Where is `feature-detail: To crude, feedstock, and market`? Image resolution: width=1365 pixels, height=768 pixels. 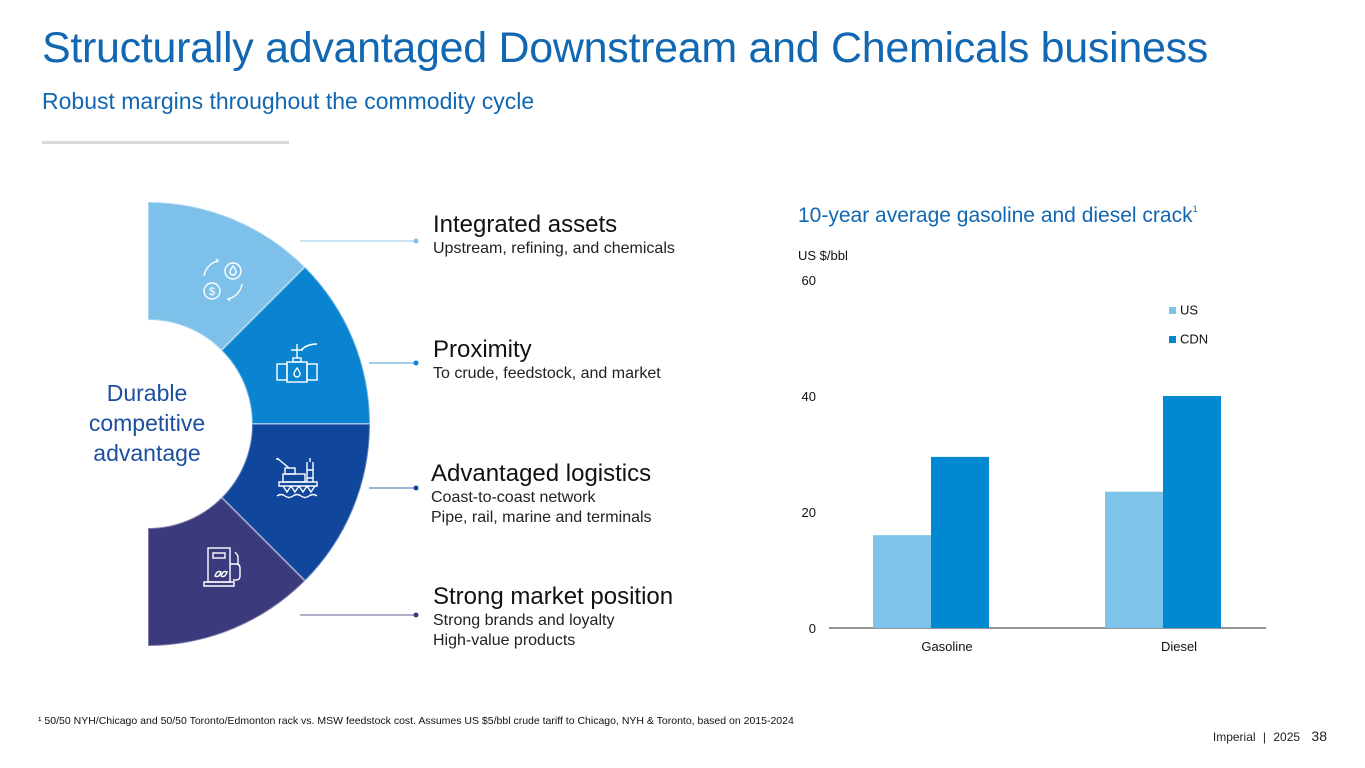
feature-detail: To crude, feedstock, and market is located at coordinates (547, 373).